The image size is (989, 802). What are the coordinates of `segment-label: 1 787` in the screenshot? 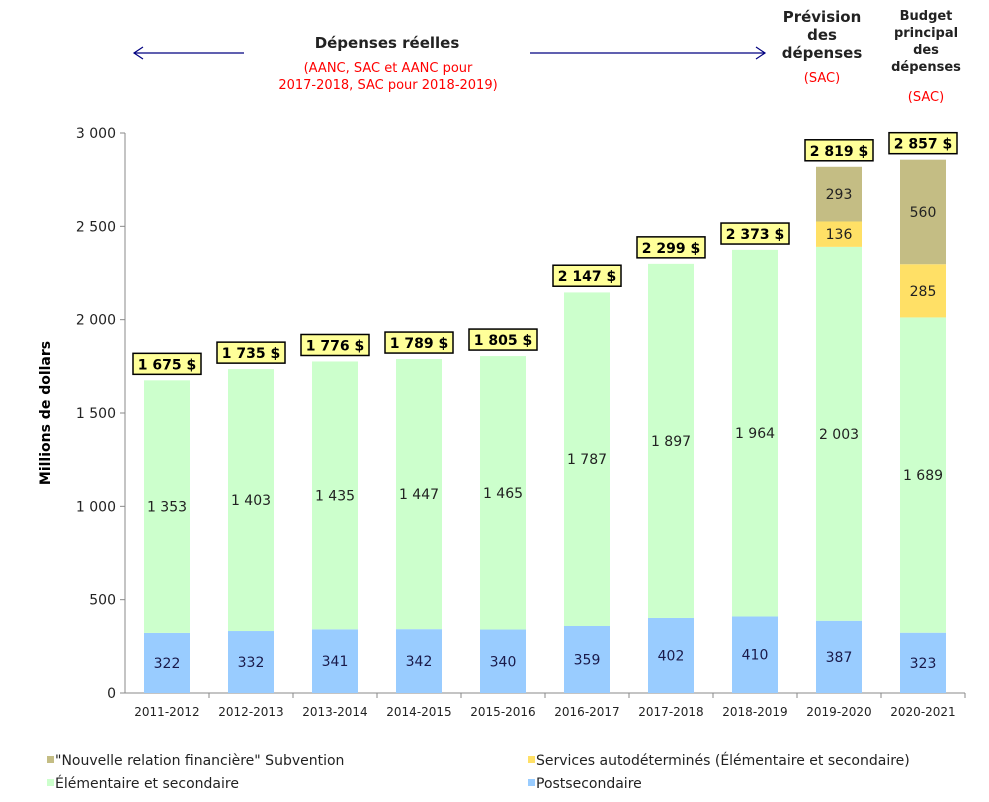 It's located at (587, 460).